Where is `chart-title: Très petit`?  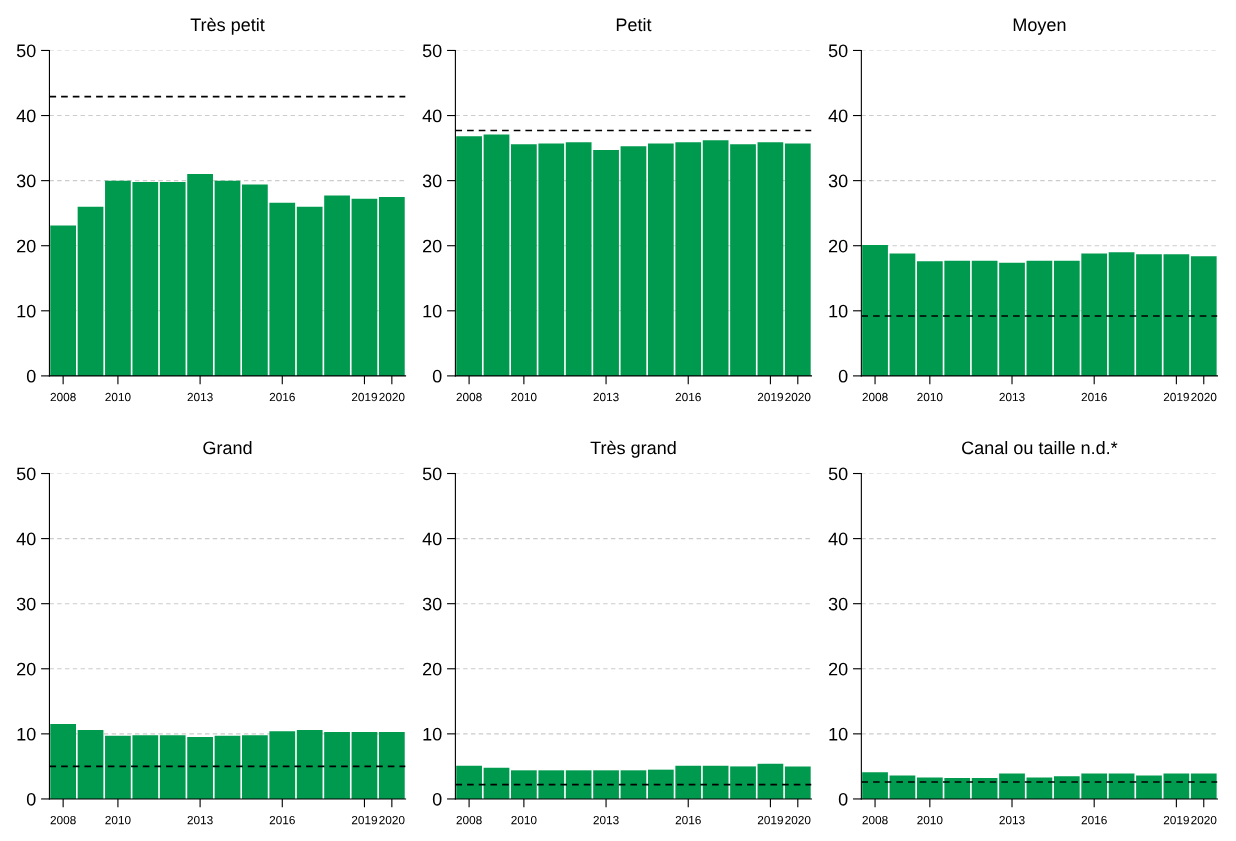 chart-title: Très petit is located at coordinates (227, 26).